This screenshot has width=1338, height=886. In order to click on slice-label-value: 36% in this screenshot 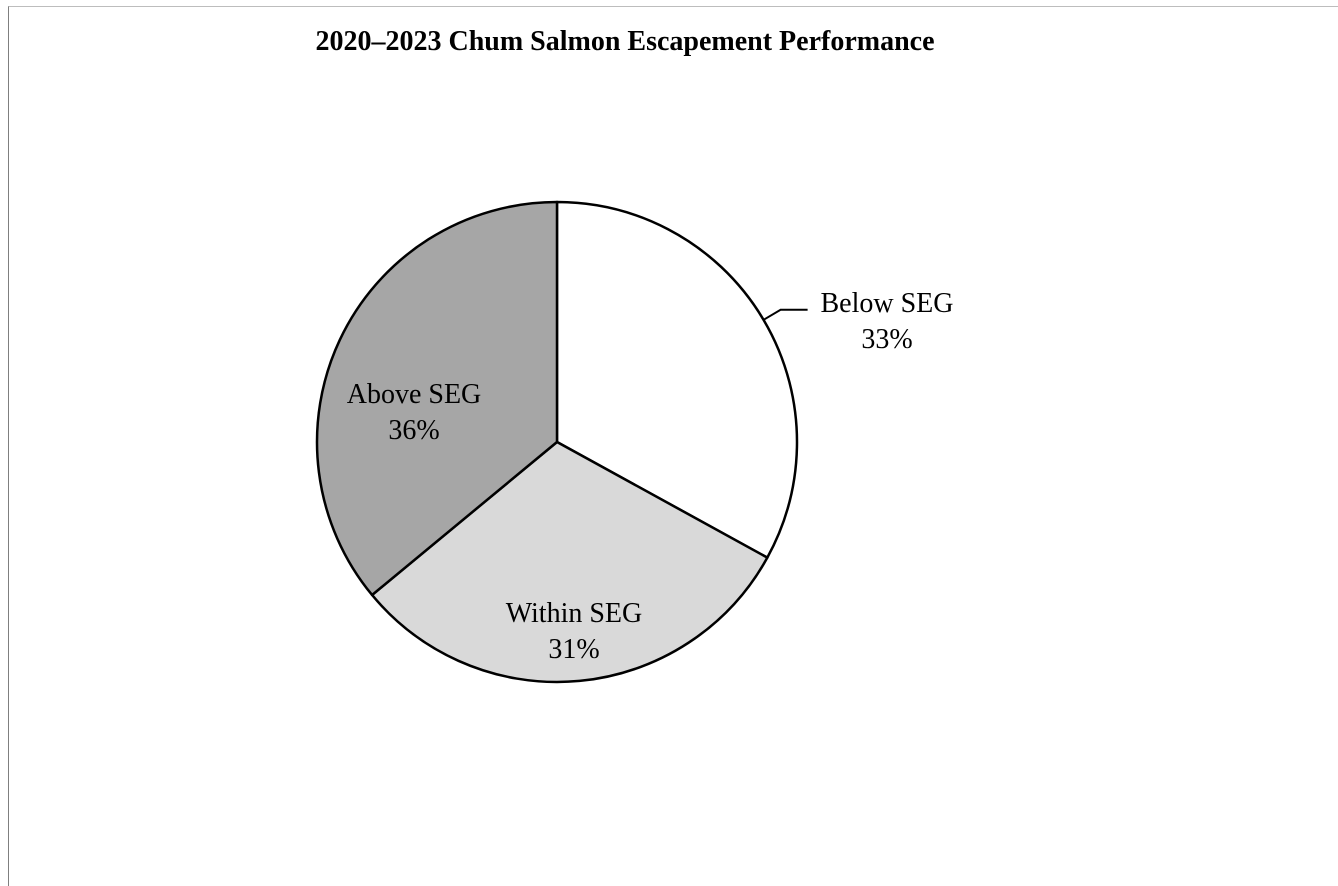, I will do `click(413, 430)`.